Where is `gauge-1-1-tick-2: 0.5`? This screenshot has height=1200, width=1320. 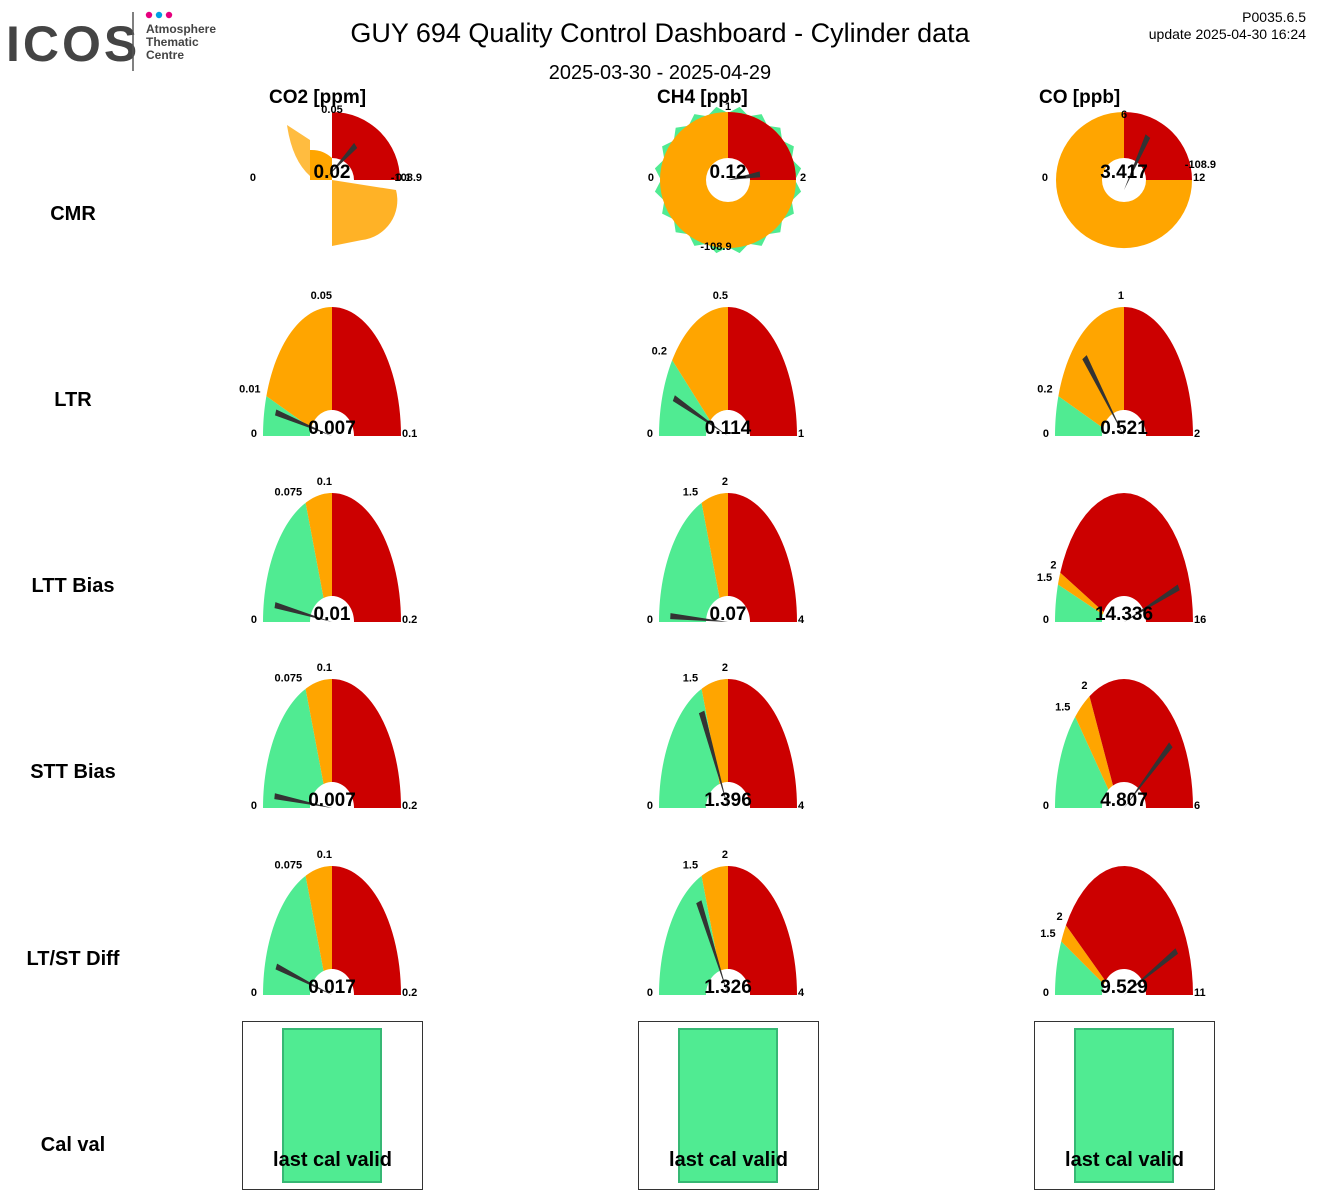 gauge-1-1-tick-2: 0.5 is located at coordinates (720, 296).